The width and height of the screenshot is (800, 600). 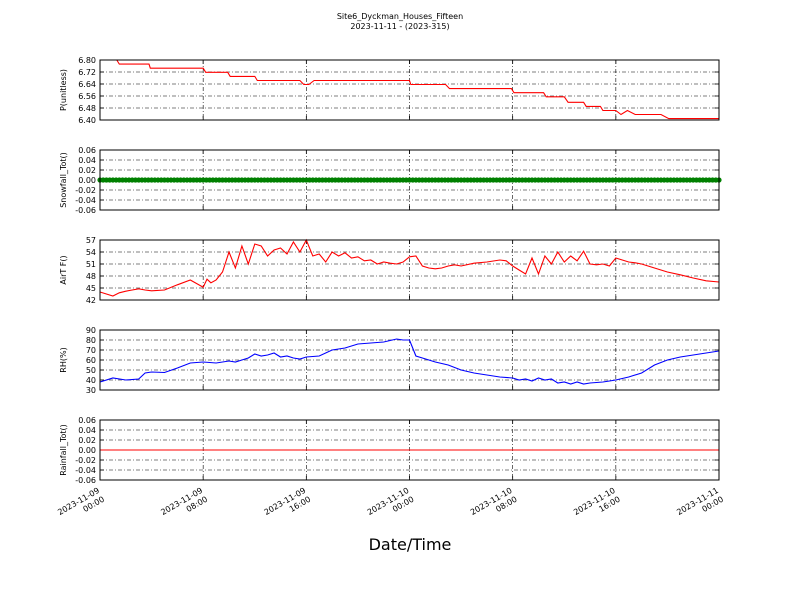 I want to click on y-tick-label: 70, so click(x=91, y=350).